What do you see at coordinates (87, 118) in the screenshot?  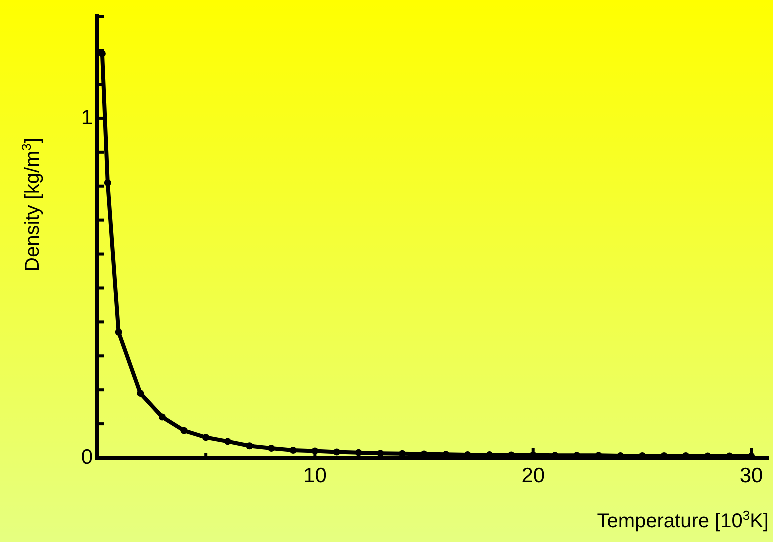 I see `y-tick-label: 1` at bounding box center [87, 118].